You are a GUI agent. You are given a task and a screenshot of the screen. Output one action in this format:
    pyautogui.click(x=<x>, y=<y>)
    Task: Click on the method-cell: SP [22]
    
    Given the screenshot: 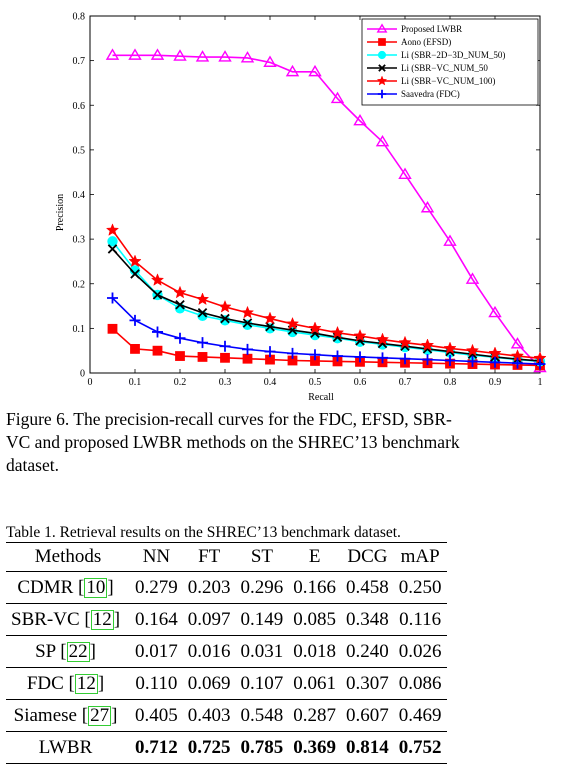 What is the action you would take?
    pyautogui.click(x=68, y=651)
    